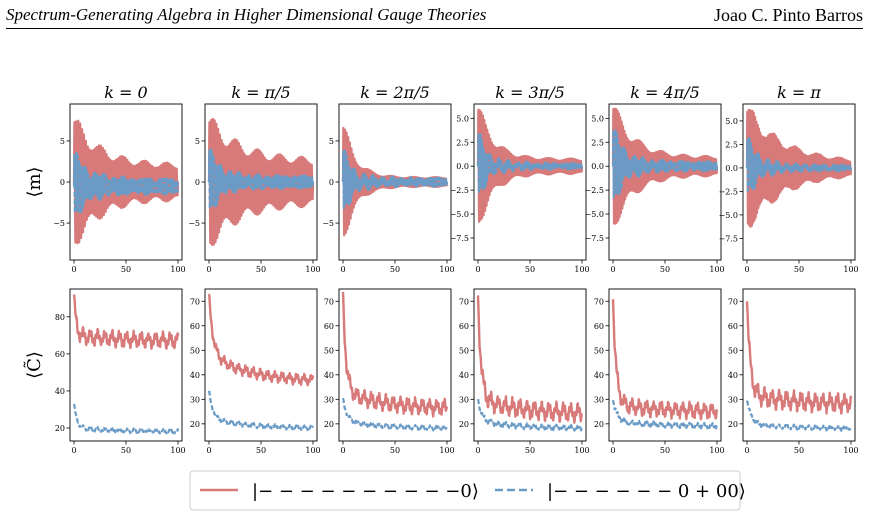 This screenshot has width=871, height=517. Describe the element at coordinates (646, 491) in the screenshot. I see `legend-label-state-b: |− − − − − − 0 + 00⟩` at that location.